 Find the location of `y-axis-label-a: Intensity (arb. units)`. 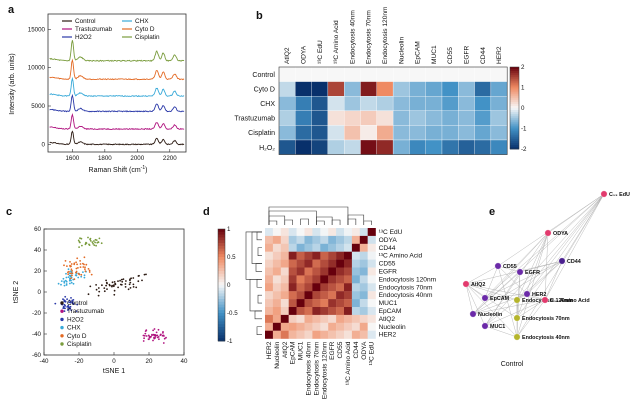

y-axis-label-a: Intensity (arb. units) is located at coordinates (12, 83).